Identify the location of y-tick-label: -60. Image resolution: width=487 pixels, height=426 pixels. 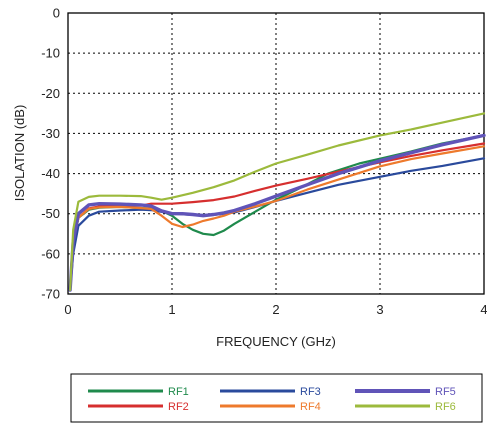
(50, 253).